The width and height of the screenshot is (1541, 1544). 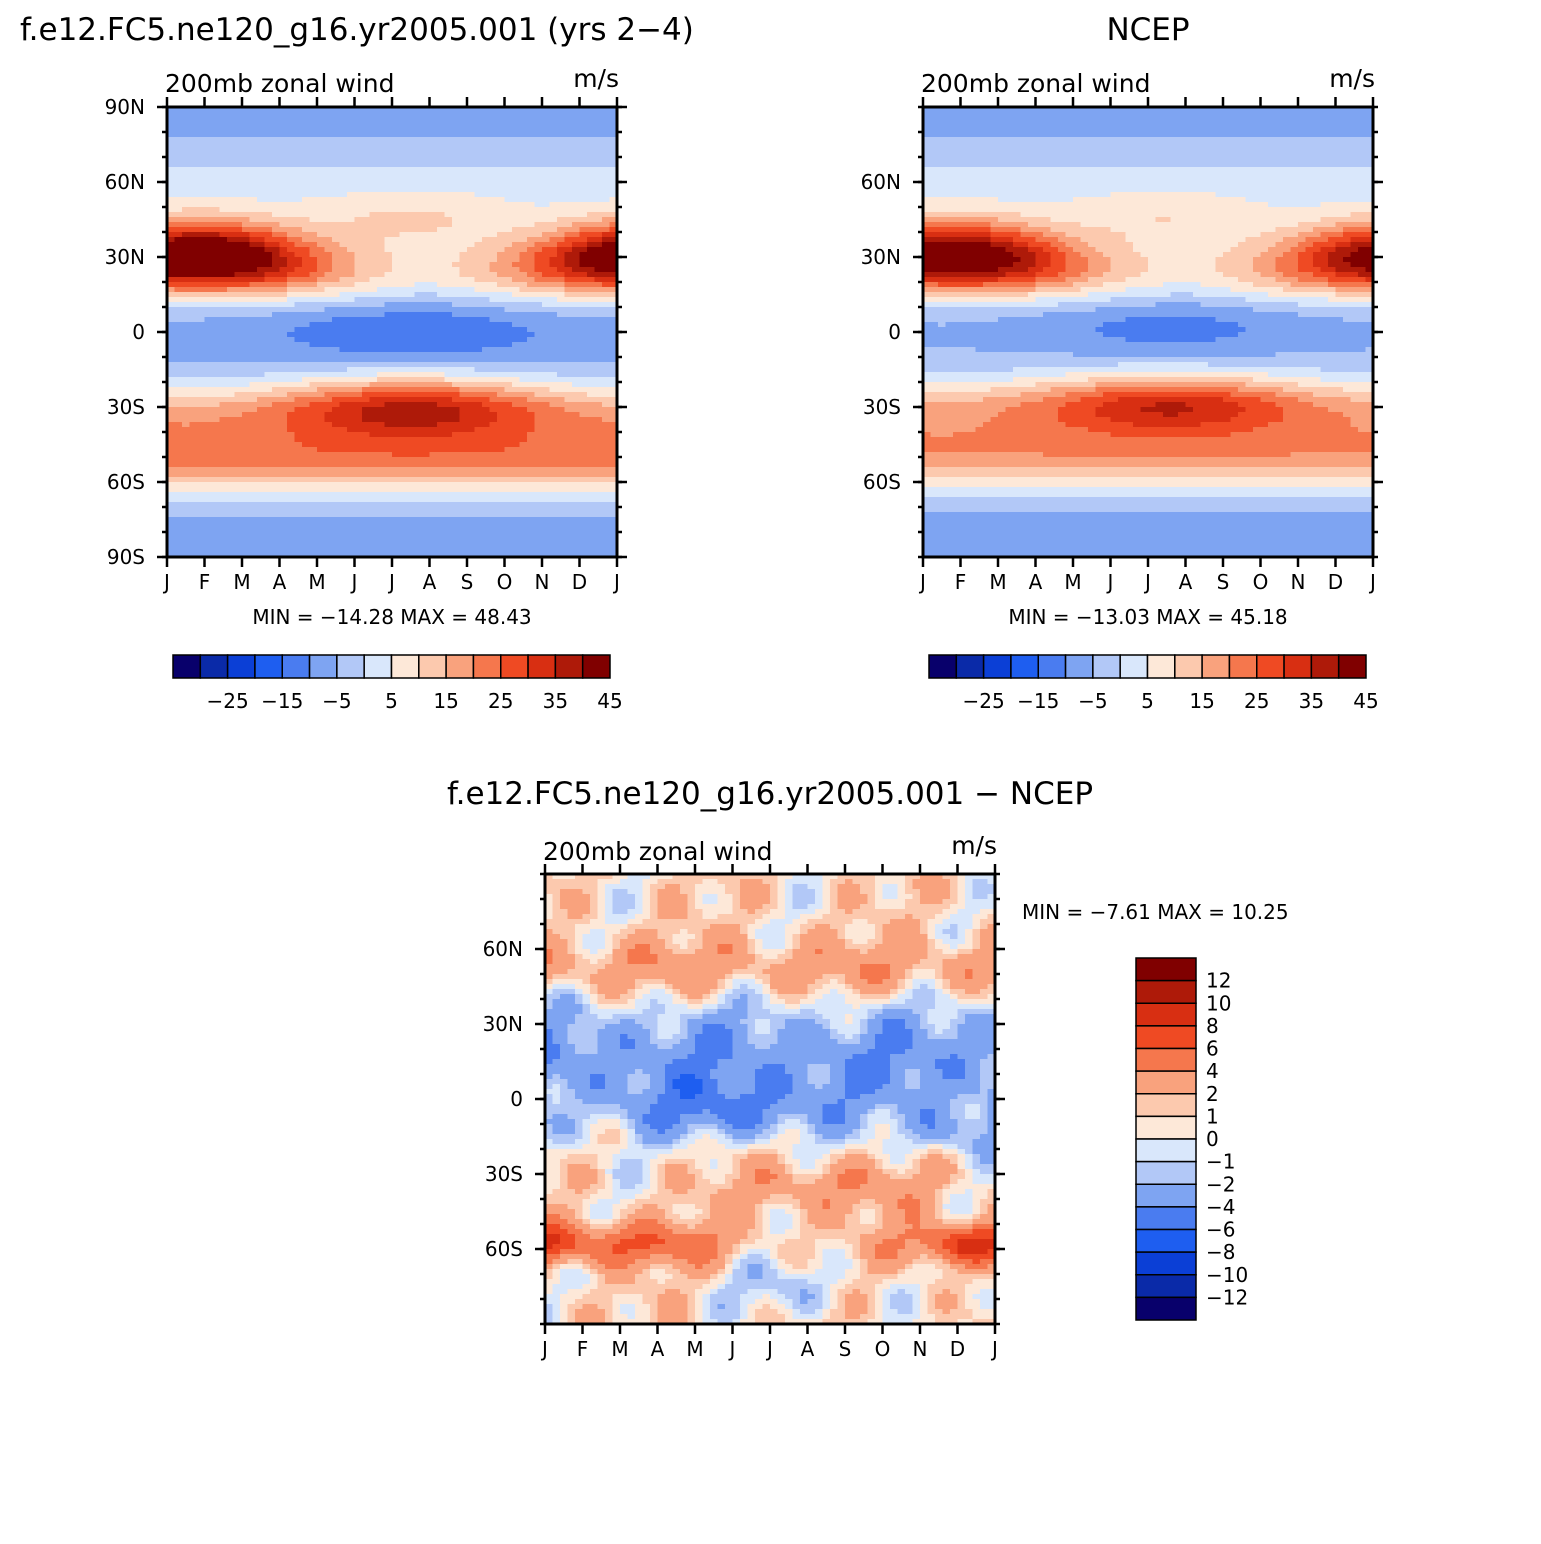 What do you see at coordinates (882, 482) in the screenshot?
I see `y-tick-label: 60S` at bounding box center [882, 482].